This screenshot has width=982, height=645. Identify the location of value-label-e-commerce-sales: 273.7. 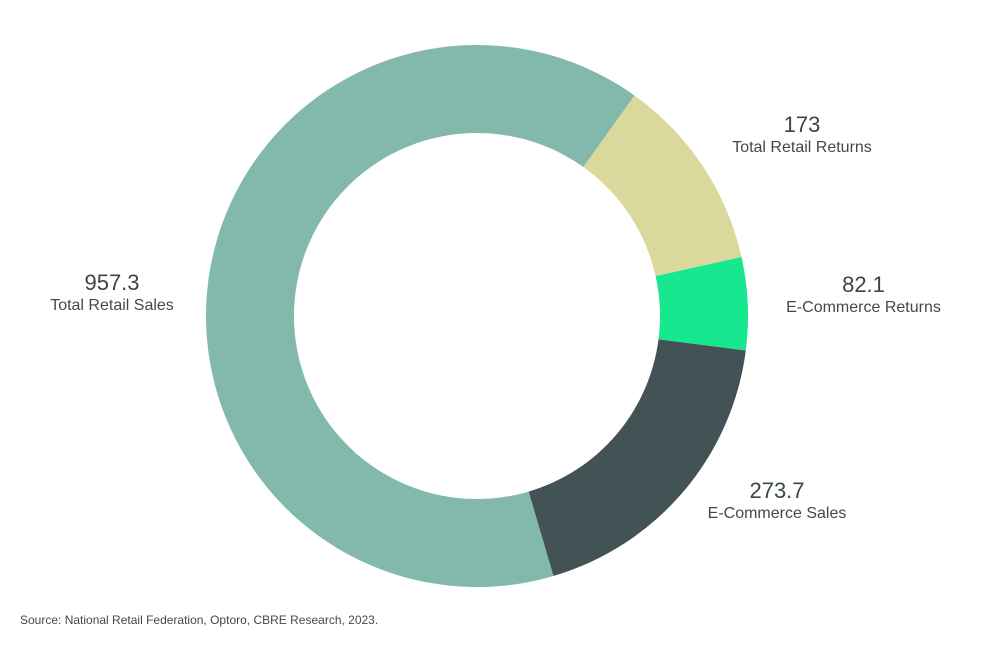
(777, 490).